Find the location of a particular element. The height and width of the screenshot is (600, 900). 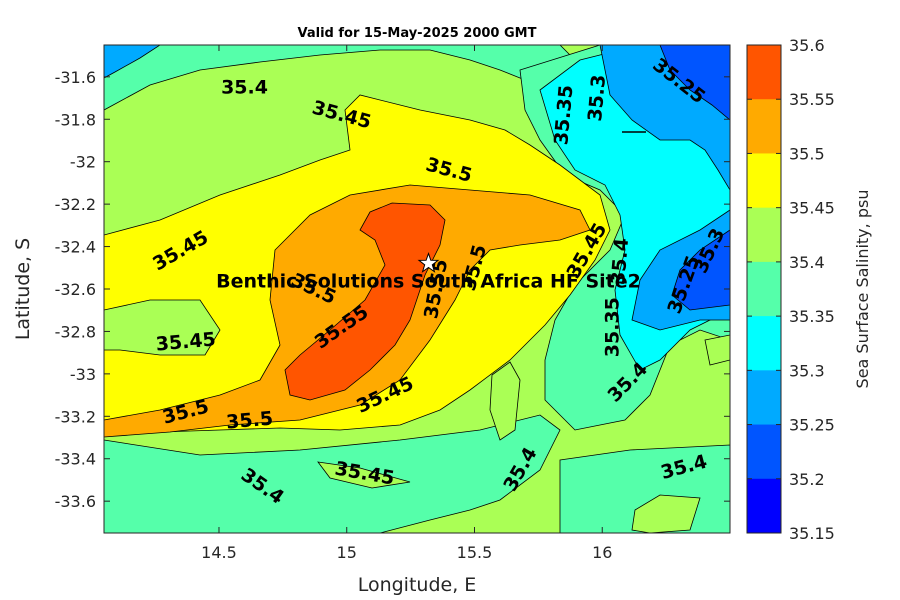

chart-title: Valid for 15-May-2025 2000 GMT is located at coordinates (417, 33).